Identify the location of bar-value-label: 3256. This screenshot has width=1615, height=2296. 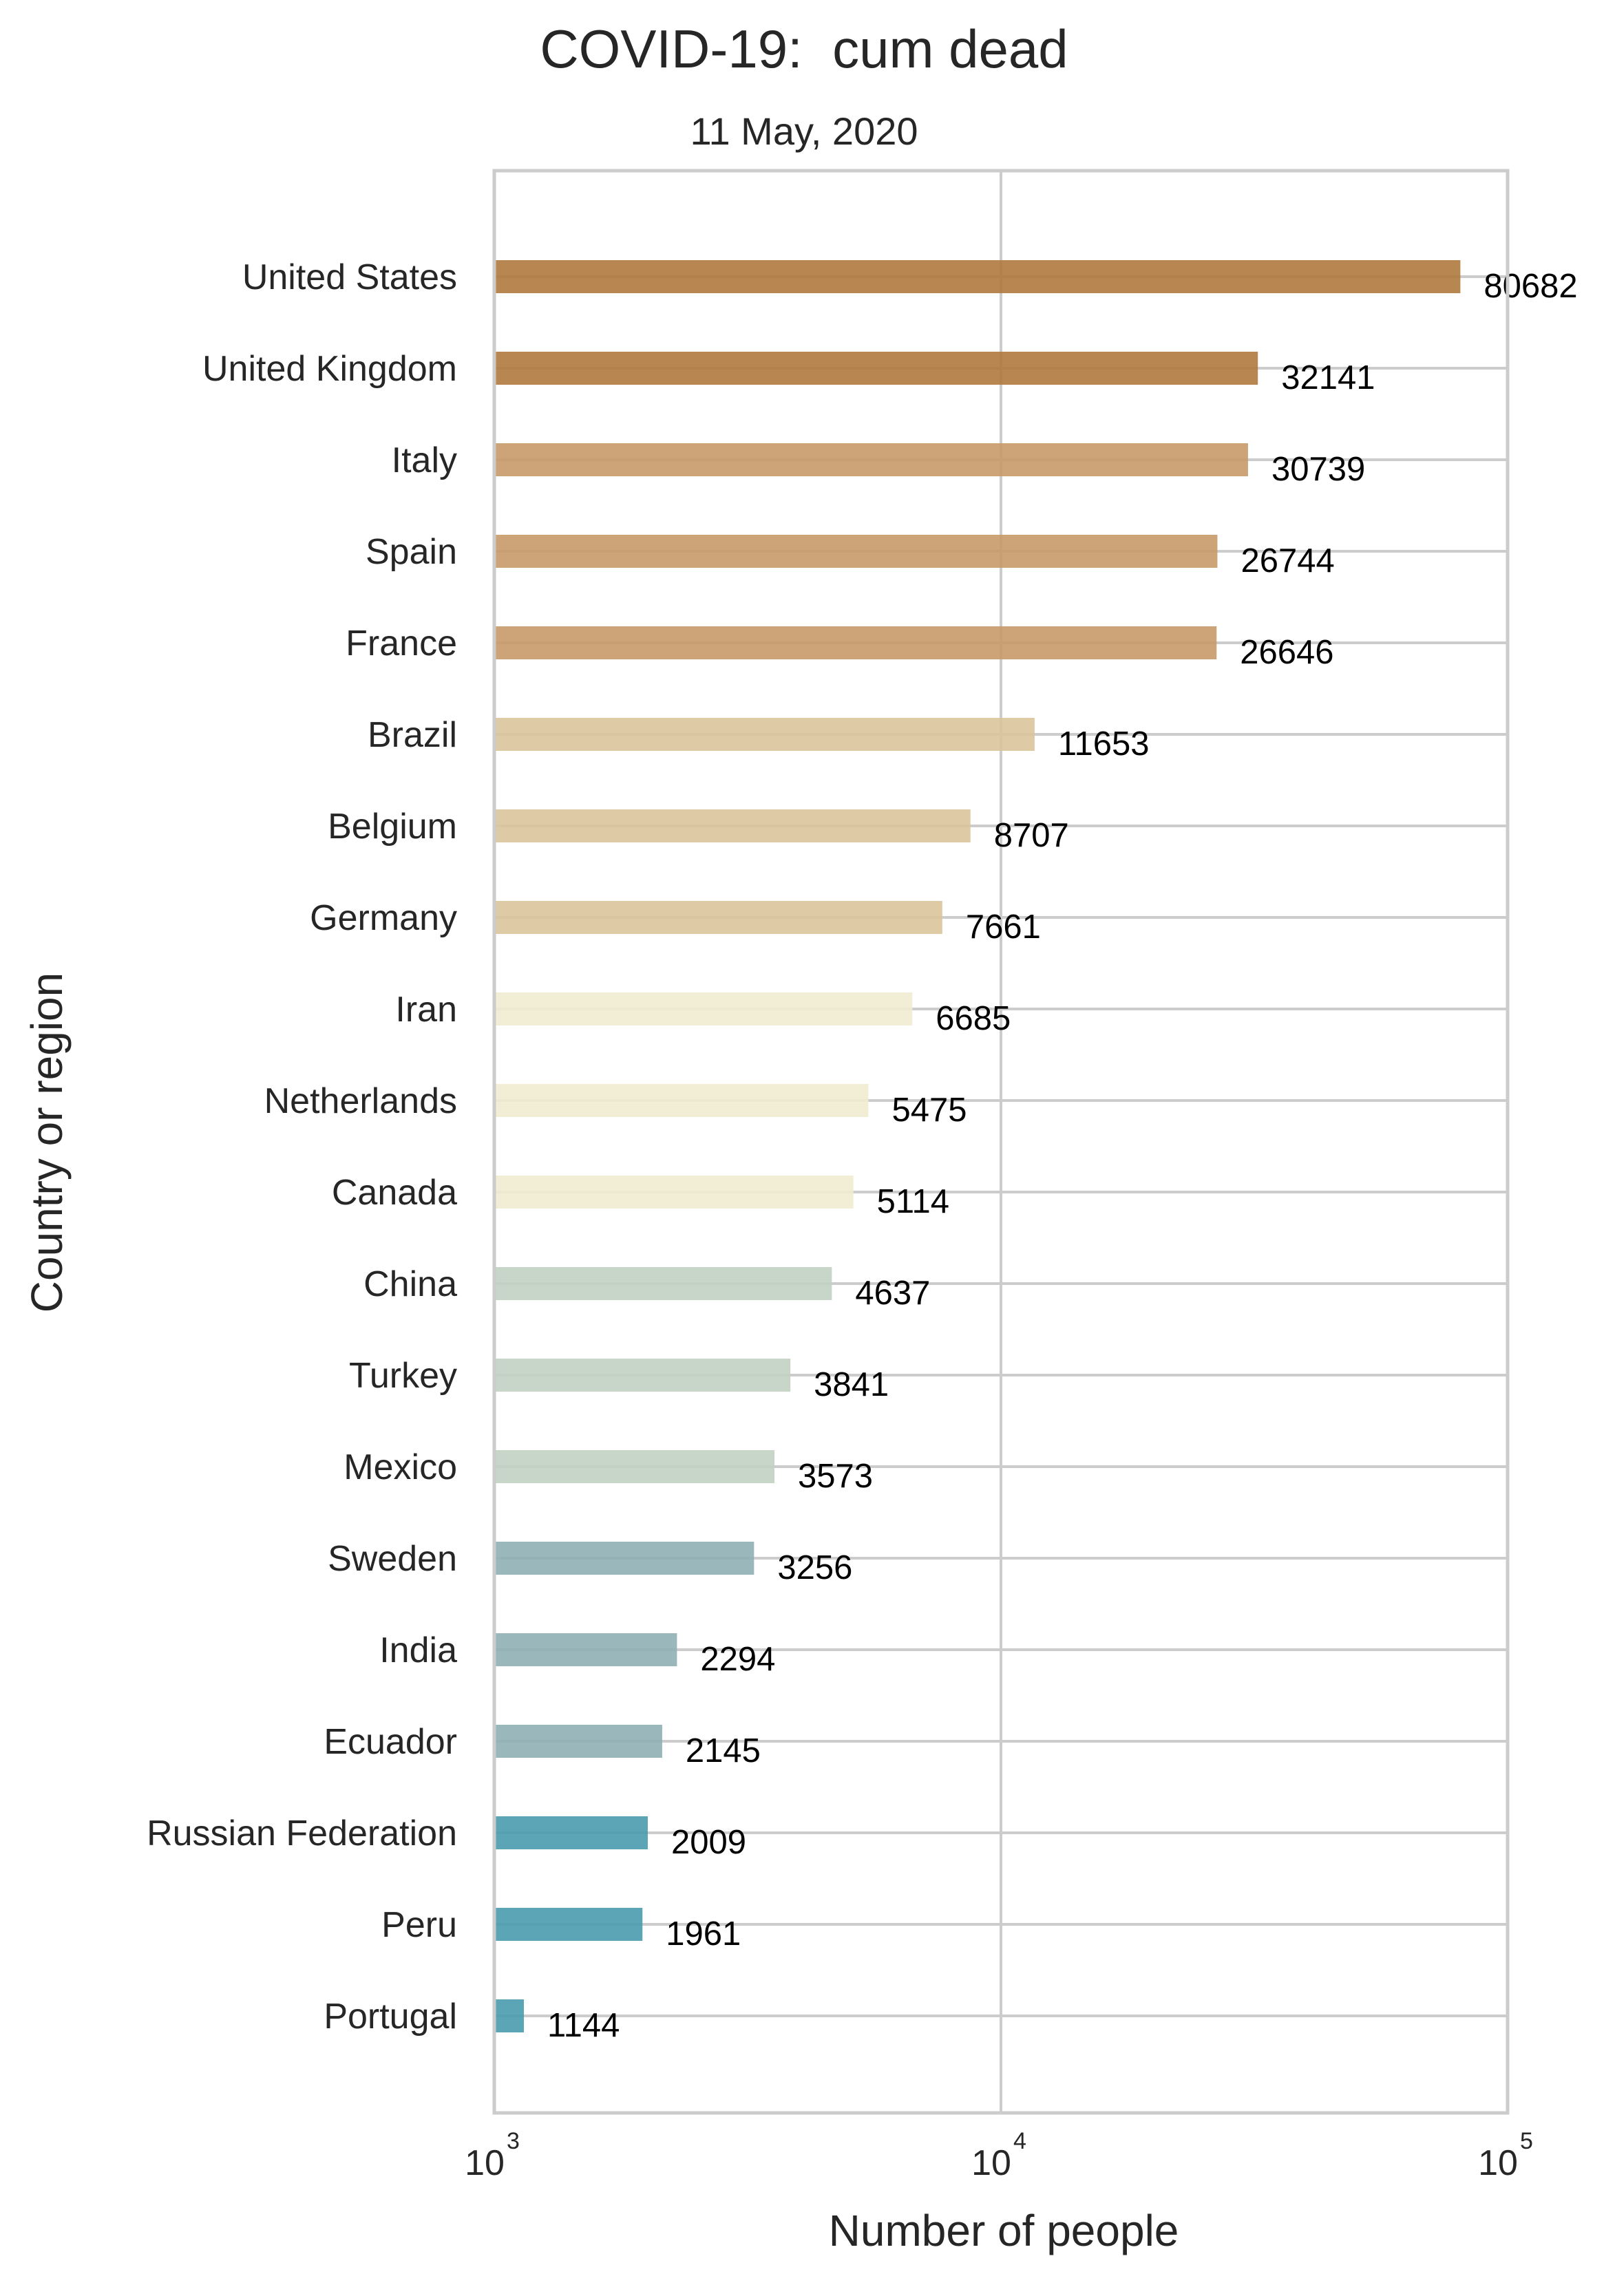
(814, 1568).